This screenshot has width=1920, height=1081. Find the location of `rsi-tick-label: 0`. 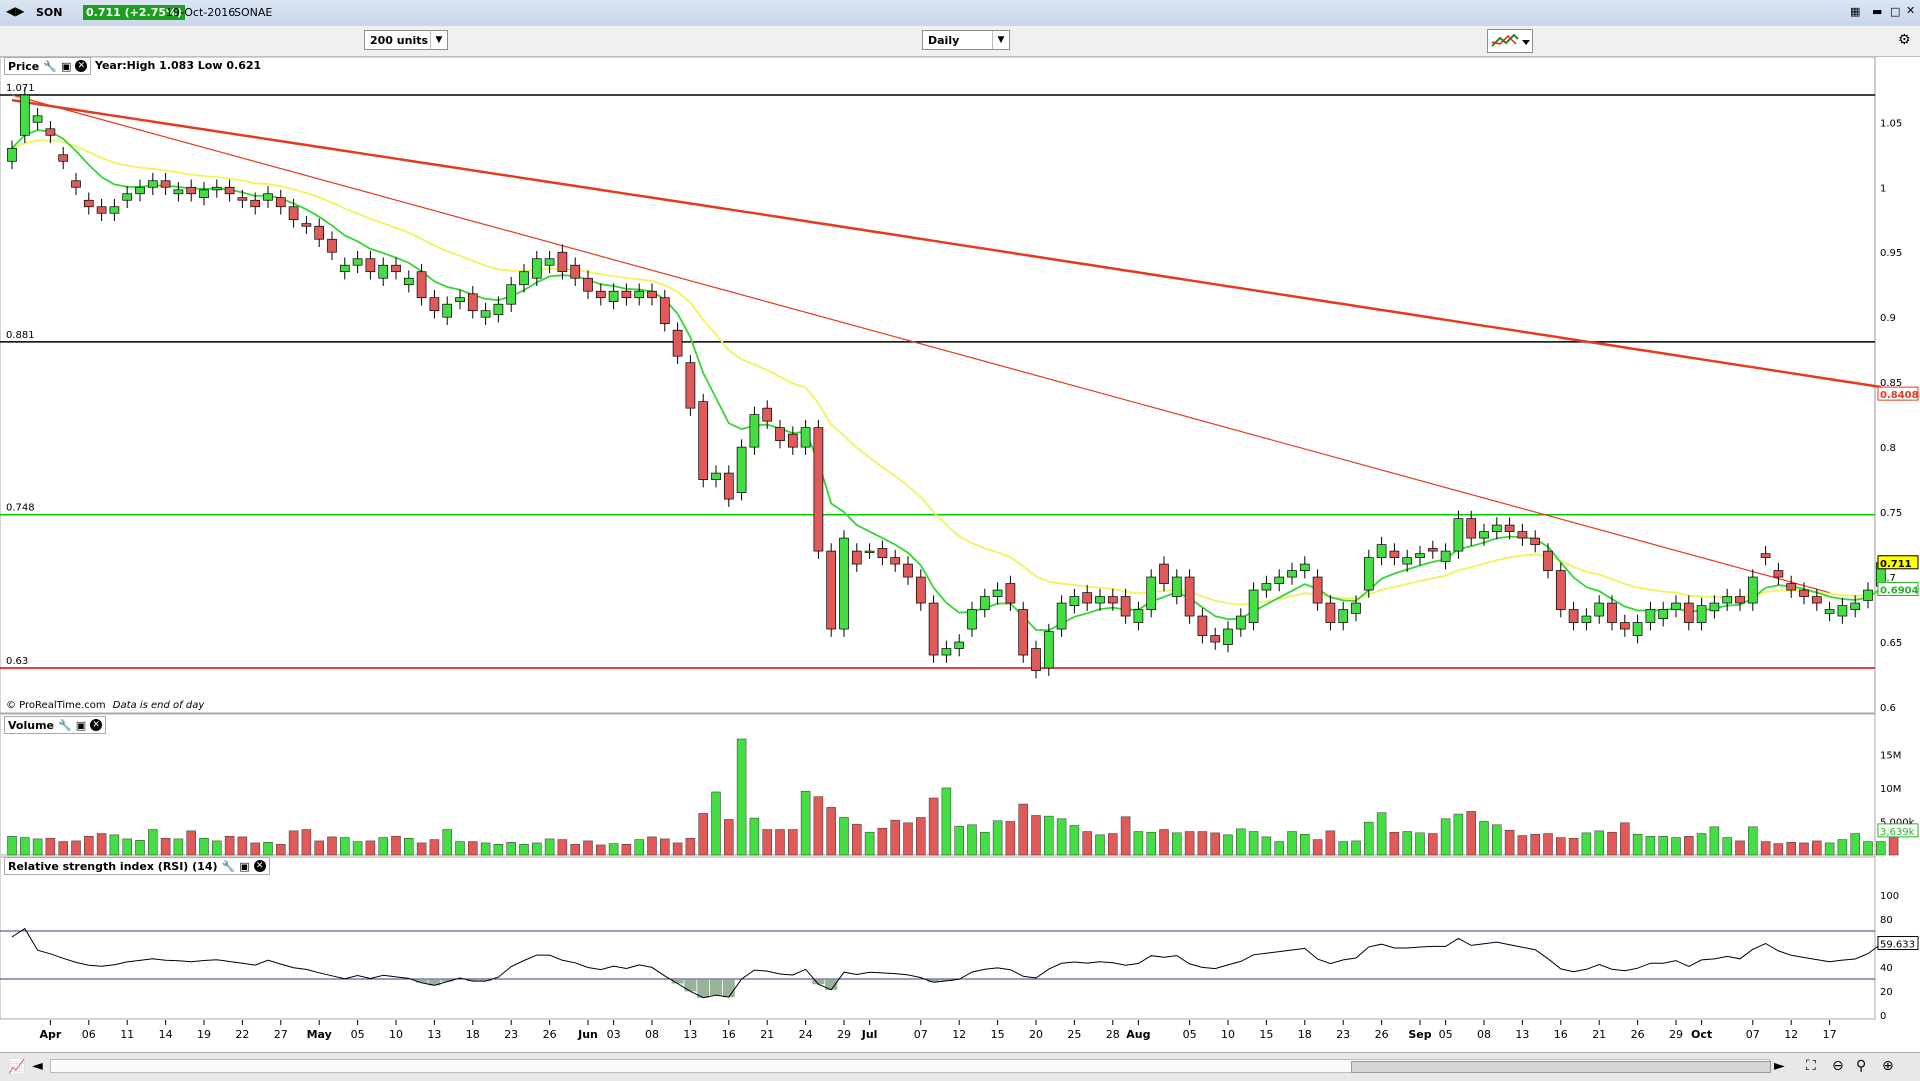

rsi-tick-label: 0 is located at coordinates (1883, 1016).